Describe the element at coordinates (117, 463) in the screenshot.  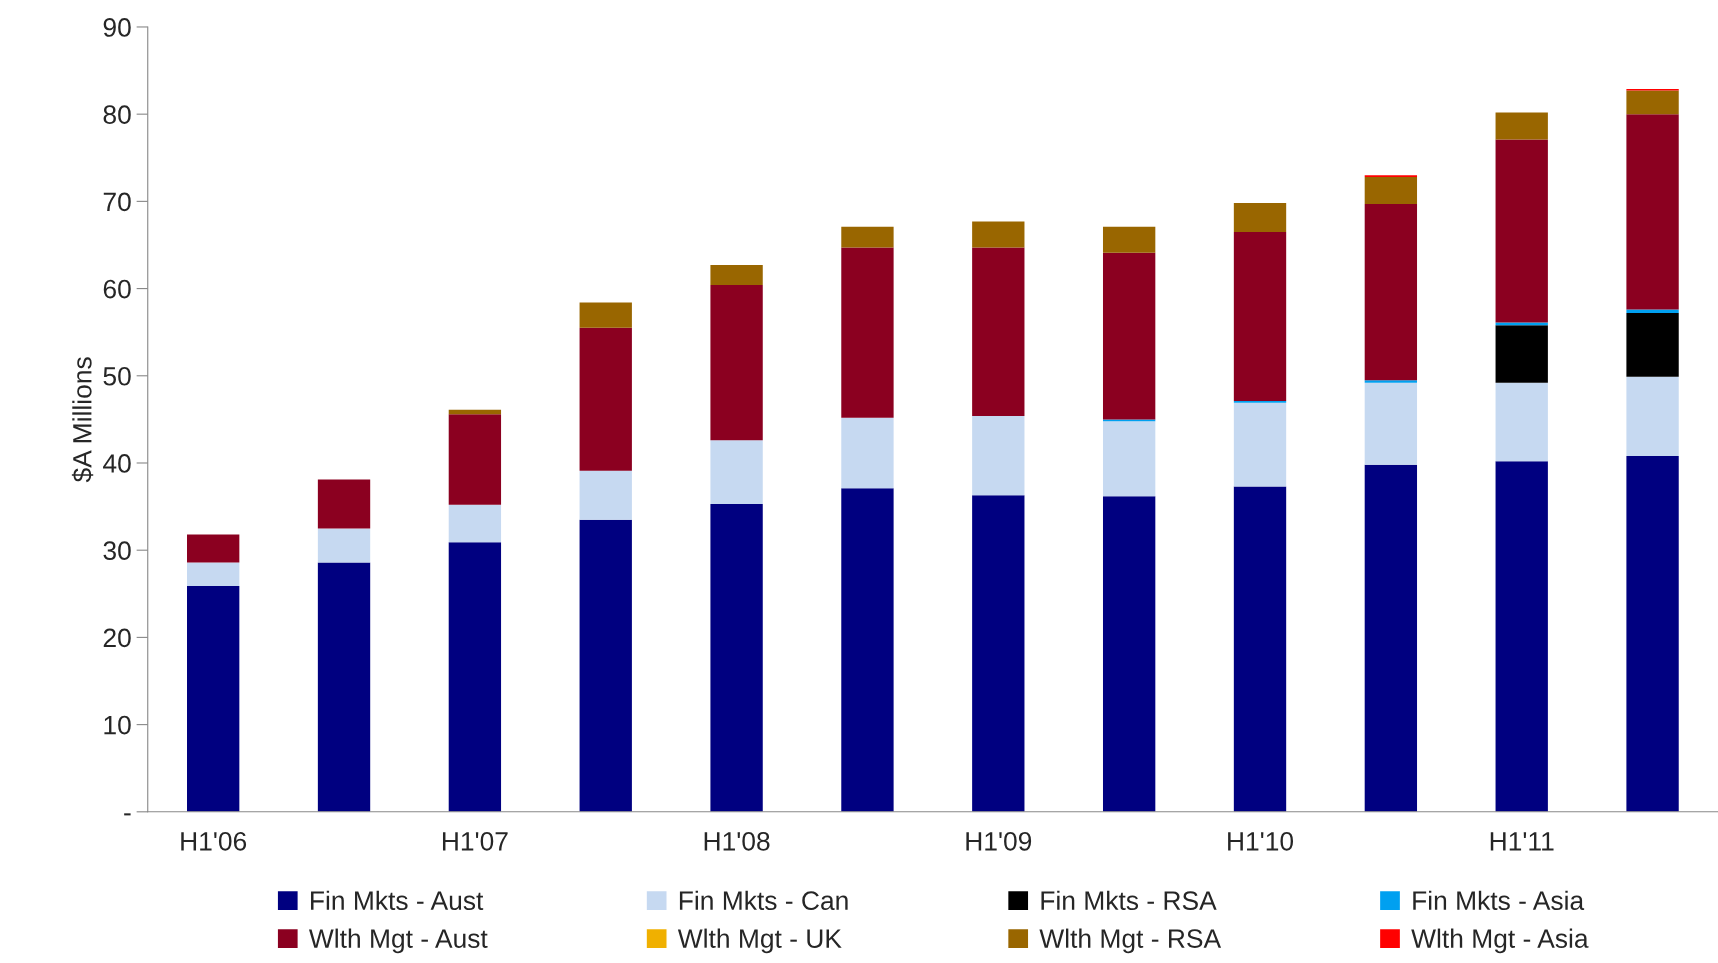
I see `y-tick-label: 40` at that location.